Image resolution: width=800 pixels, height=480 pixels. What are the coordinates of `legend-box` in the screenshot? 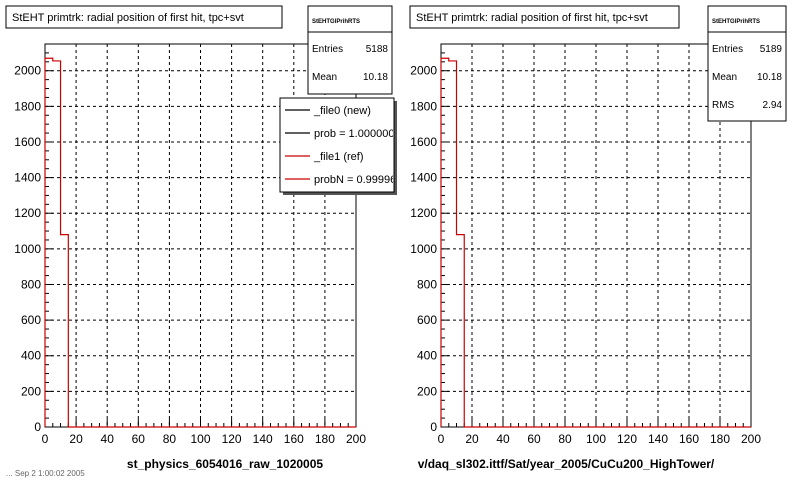 It's located at (337, 145).